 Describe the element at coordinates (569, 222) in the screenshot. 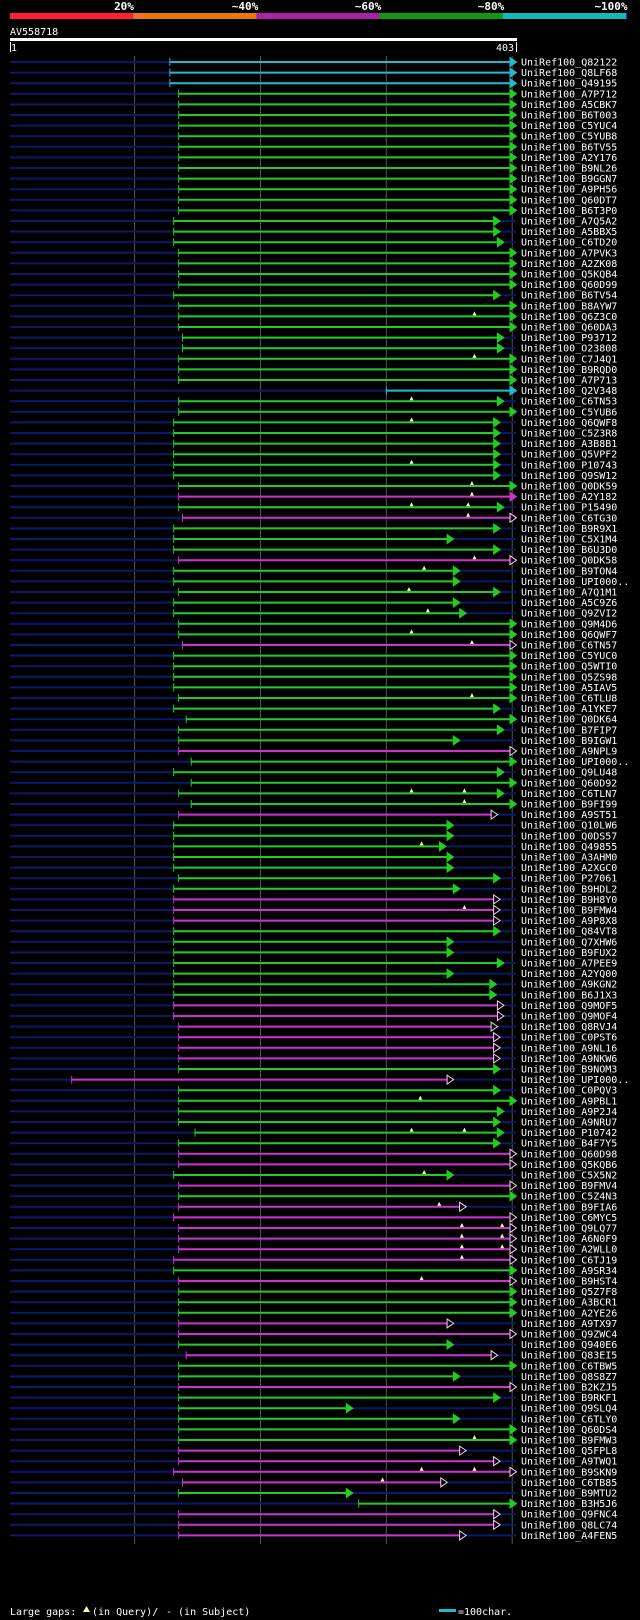

I see `hit-name: UniRef100_A7Q5A2` at that location.